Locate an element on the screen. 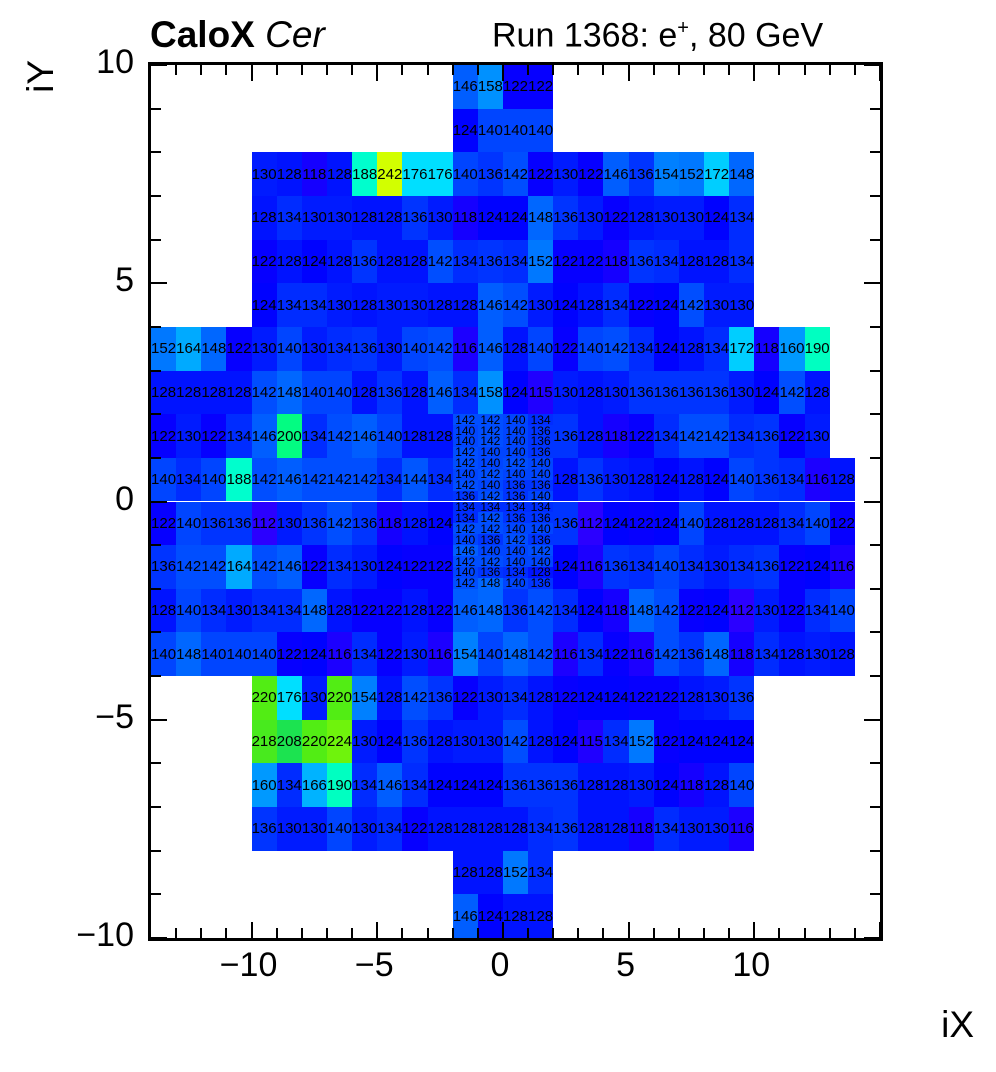  cell-value: 118 is located at coordinates (641, 829).